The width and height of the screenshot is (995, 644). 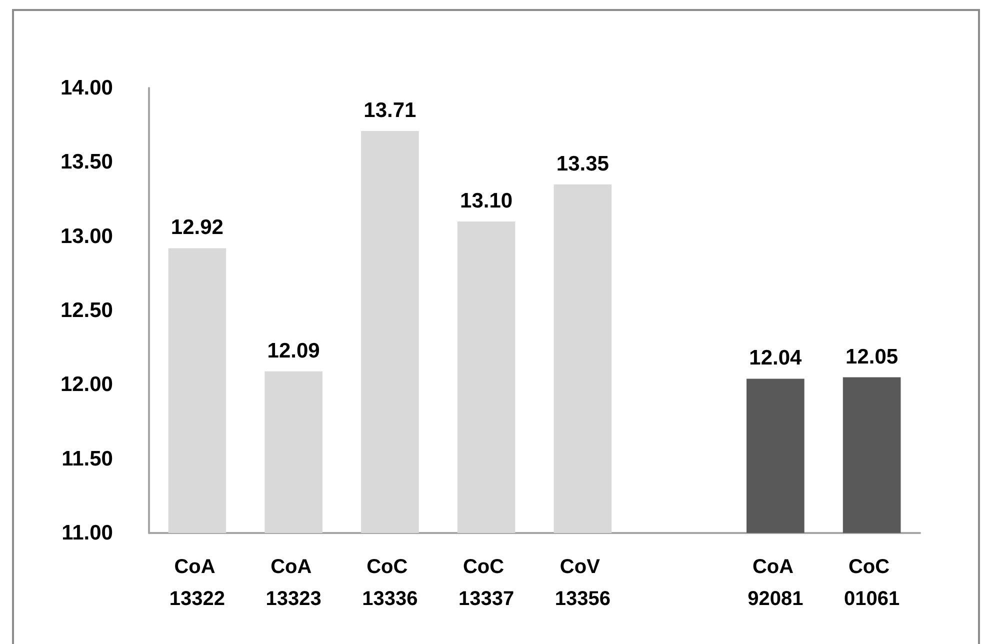 I want to click on data-label: 13.71, so click(x=390, y=110).